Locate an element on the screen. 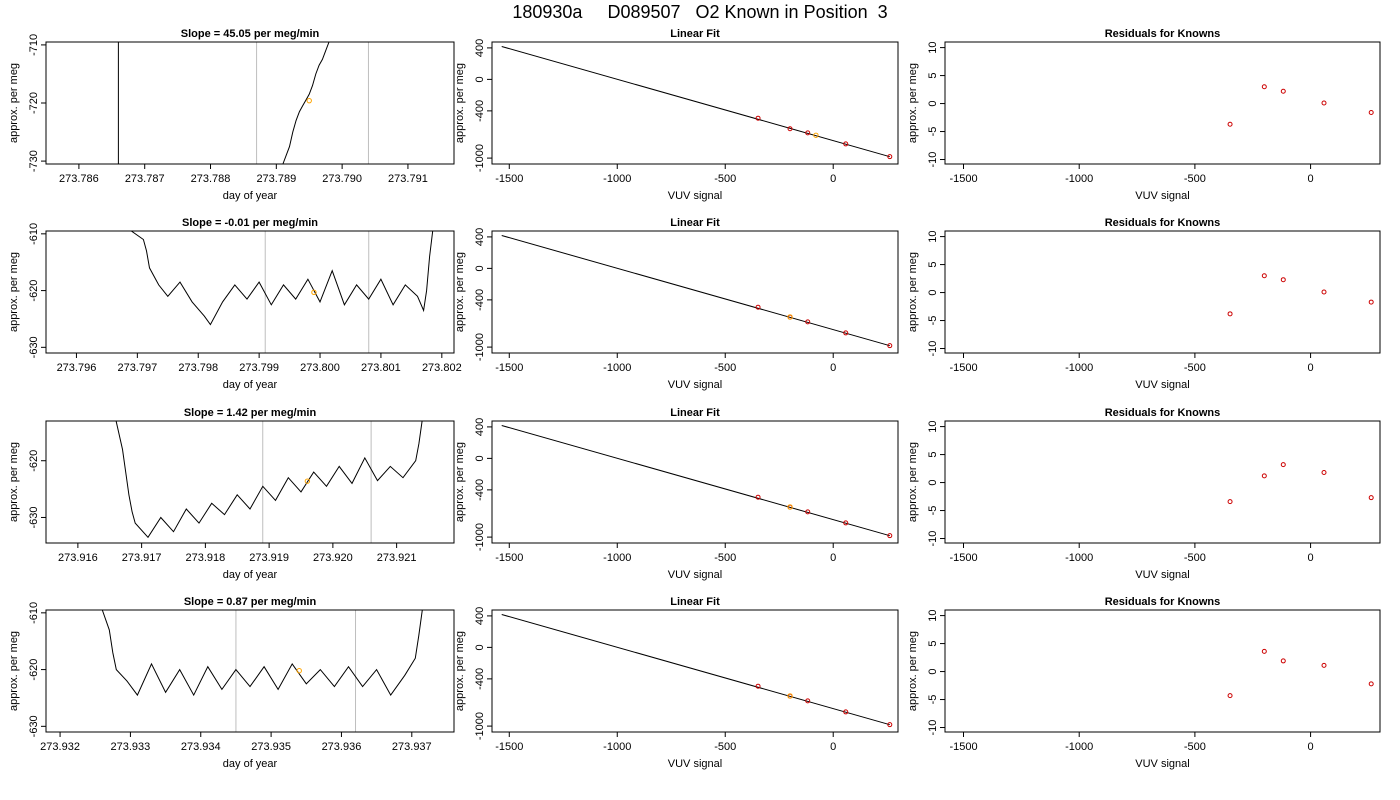 Image resolution: width=1400 pixels, height=800 pixels. x-tick-label: 273.800 is located at coordinates (320, 368).